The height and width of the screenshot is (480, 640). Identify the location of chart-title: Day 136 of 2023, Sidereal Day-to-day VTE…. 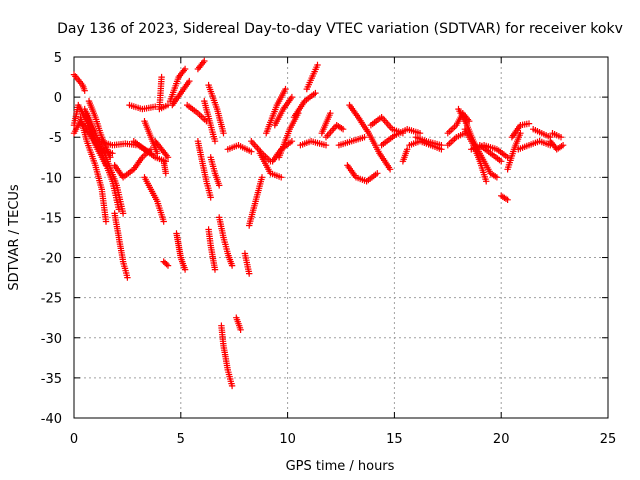
(340, 29).